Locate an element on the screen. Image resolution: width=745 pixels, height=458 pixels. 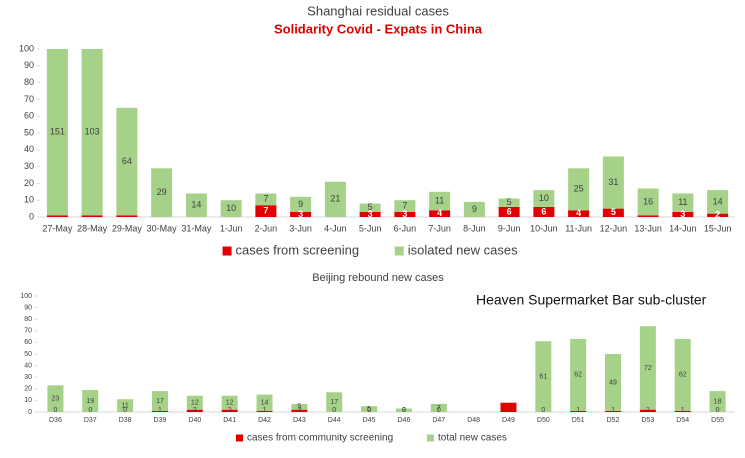
x-tick-label: D48 is located at coordinates (473, 420).